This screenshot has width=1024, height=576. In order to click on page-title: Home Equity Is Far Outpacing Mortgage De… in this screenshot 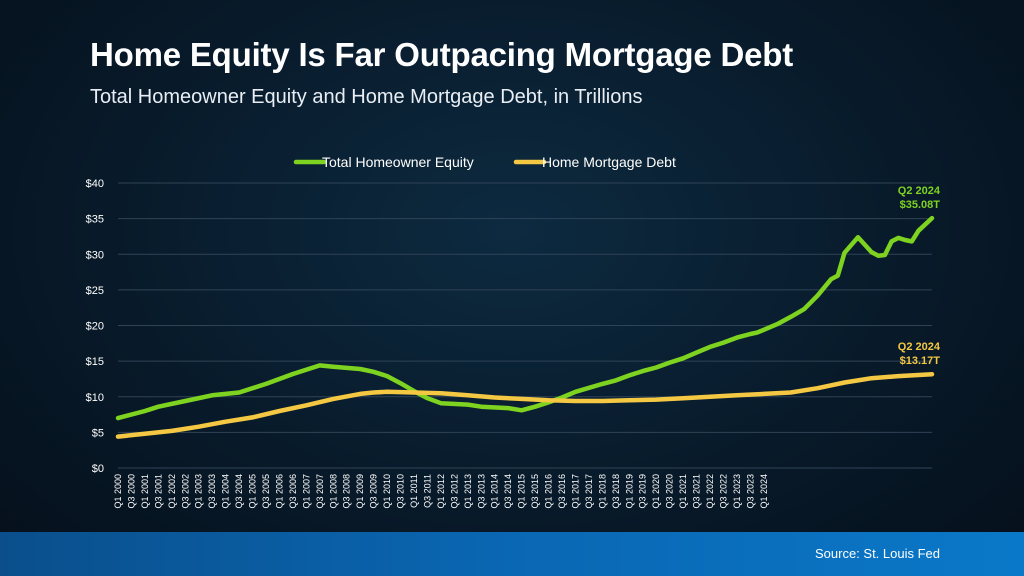, I will do `click(442, 54)`.